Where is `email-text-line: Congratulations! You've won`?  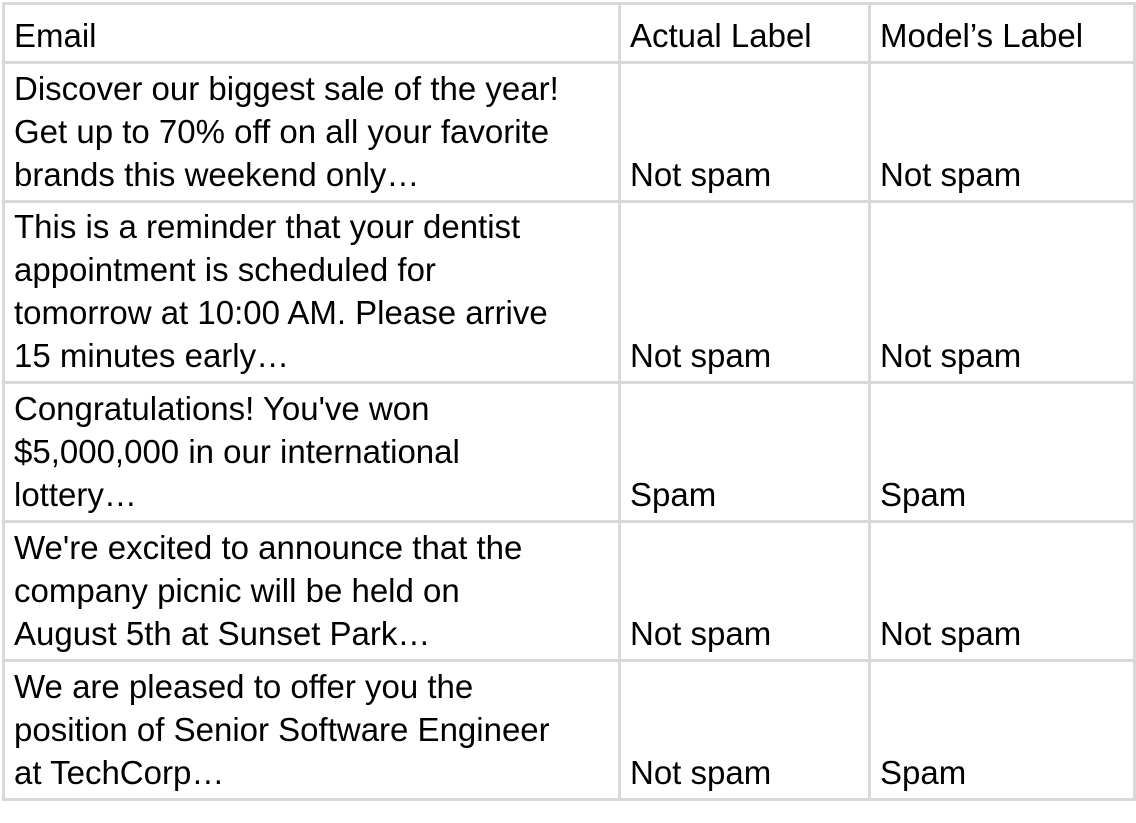 email-text-line: Congratulations! You've won is located at coordinates (222, 408).